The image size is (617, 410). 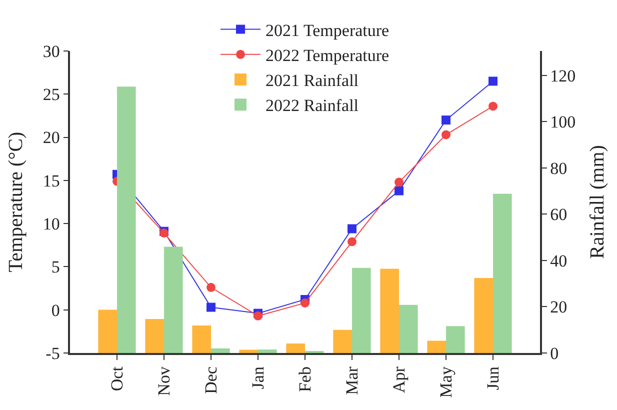 I want to click on legend-label: 2022 Rainfall, so click(x=312, y=106).